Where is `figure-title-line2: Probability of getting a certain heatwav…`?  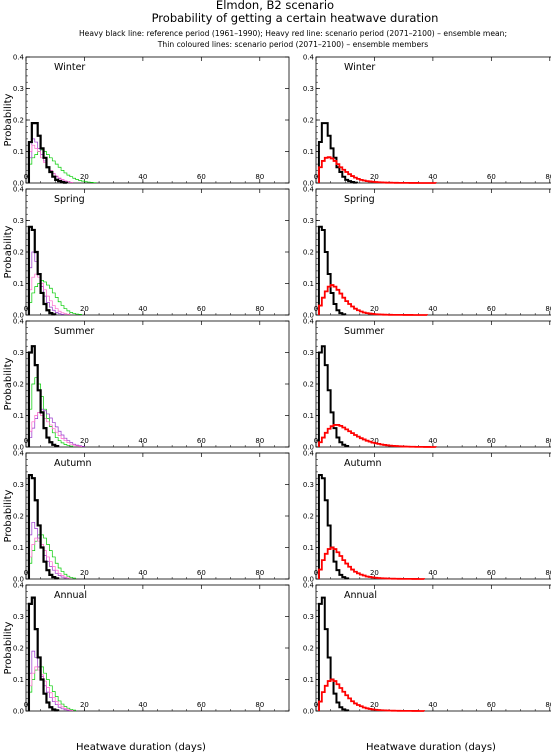
figure-title-line2: Probability of getting a certain heatwav… is located at coordinates (295, 18).